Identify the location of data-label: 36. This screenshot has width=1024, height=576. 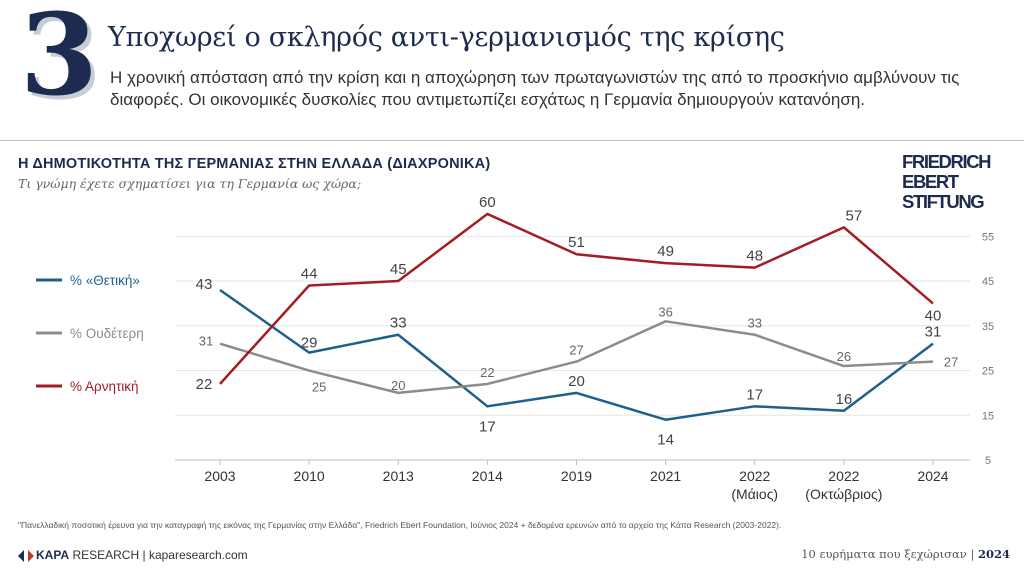
(665, 311).